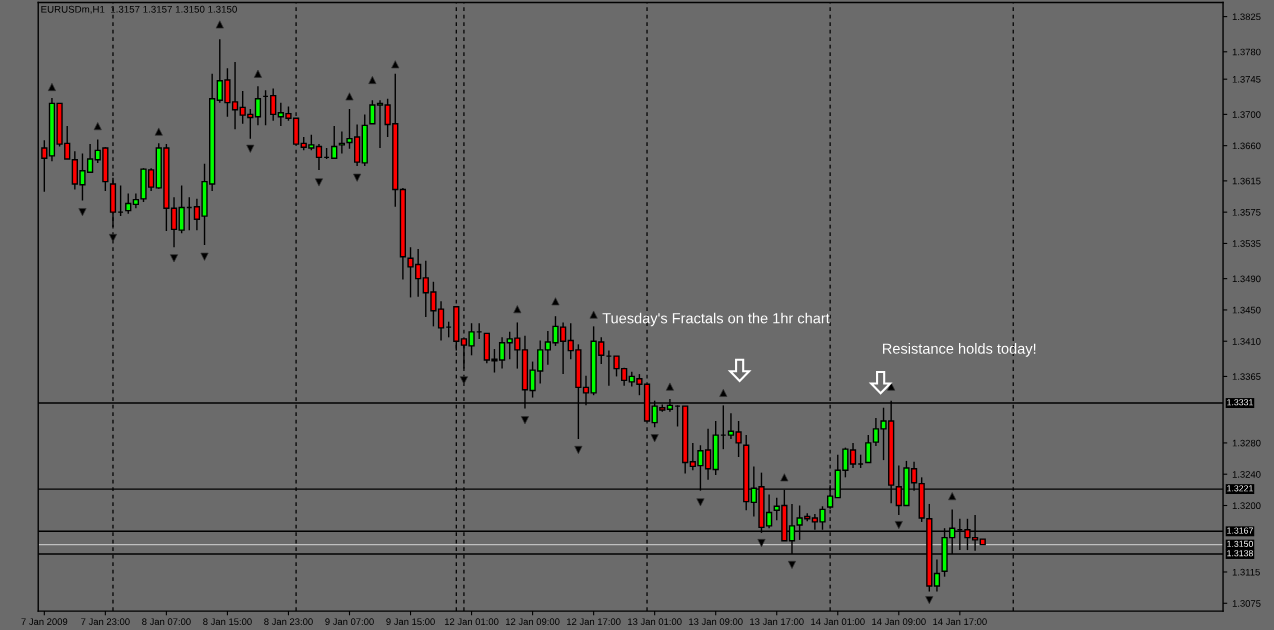  Describe the element at coordinates (959, 350) in the screenshot. I see `annotation: Resistance holds today!` at that location.